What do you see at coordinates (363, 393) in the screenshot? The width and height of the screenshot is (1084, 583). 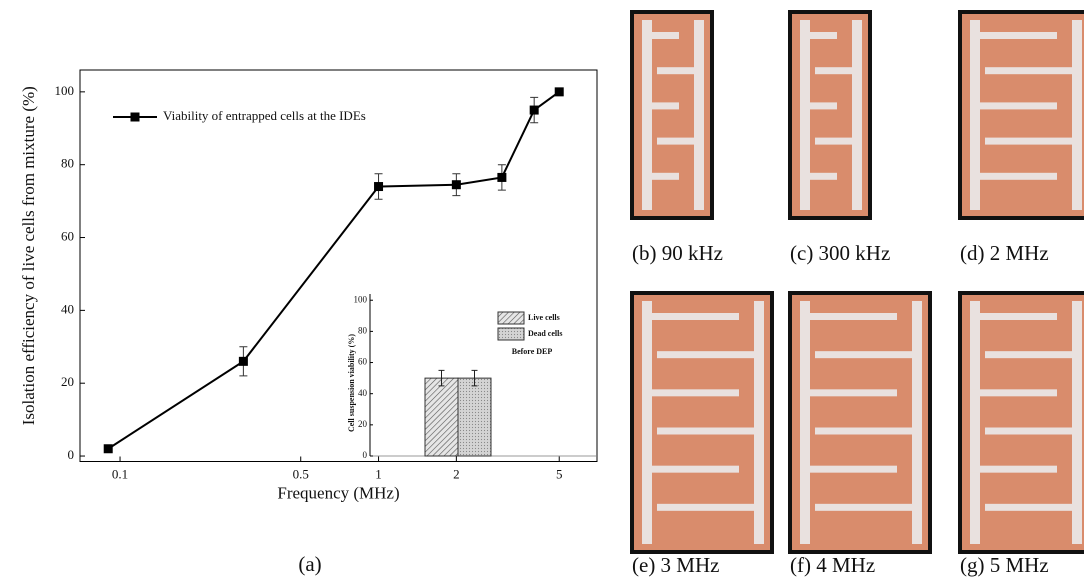 I see `inset-y-tick-label: 40` at bounding box center [363, 393].